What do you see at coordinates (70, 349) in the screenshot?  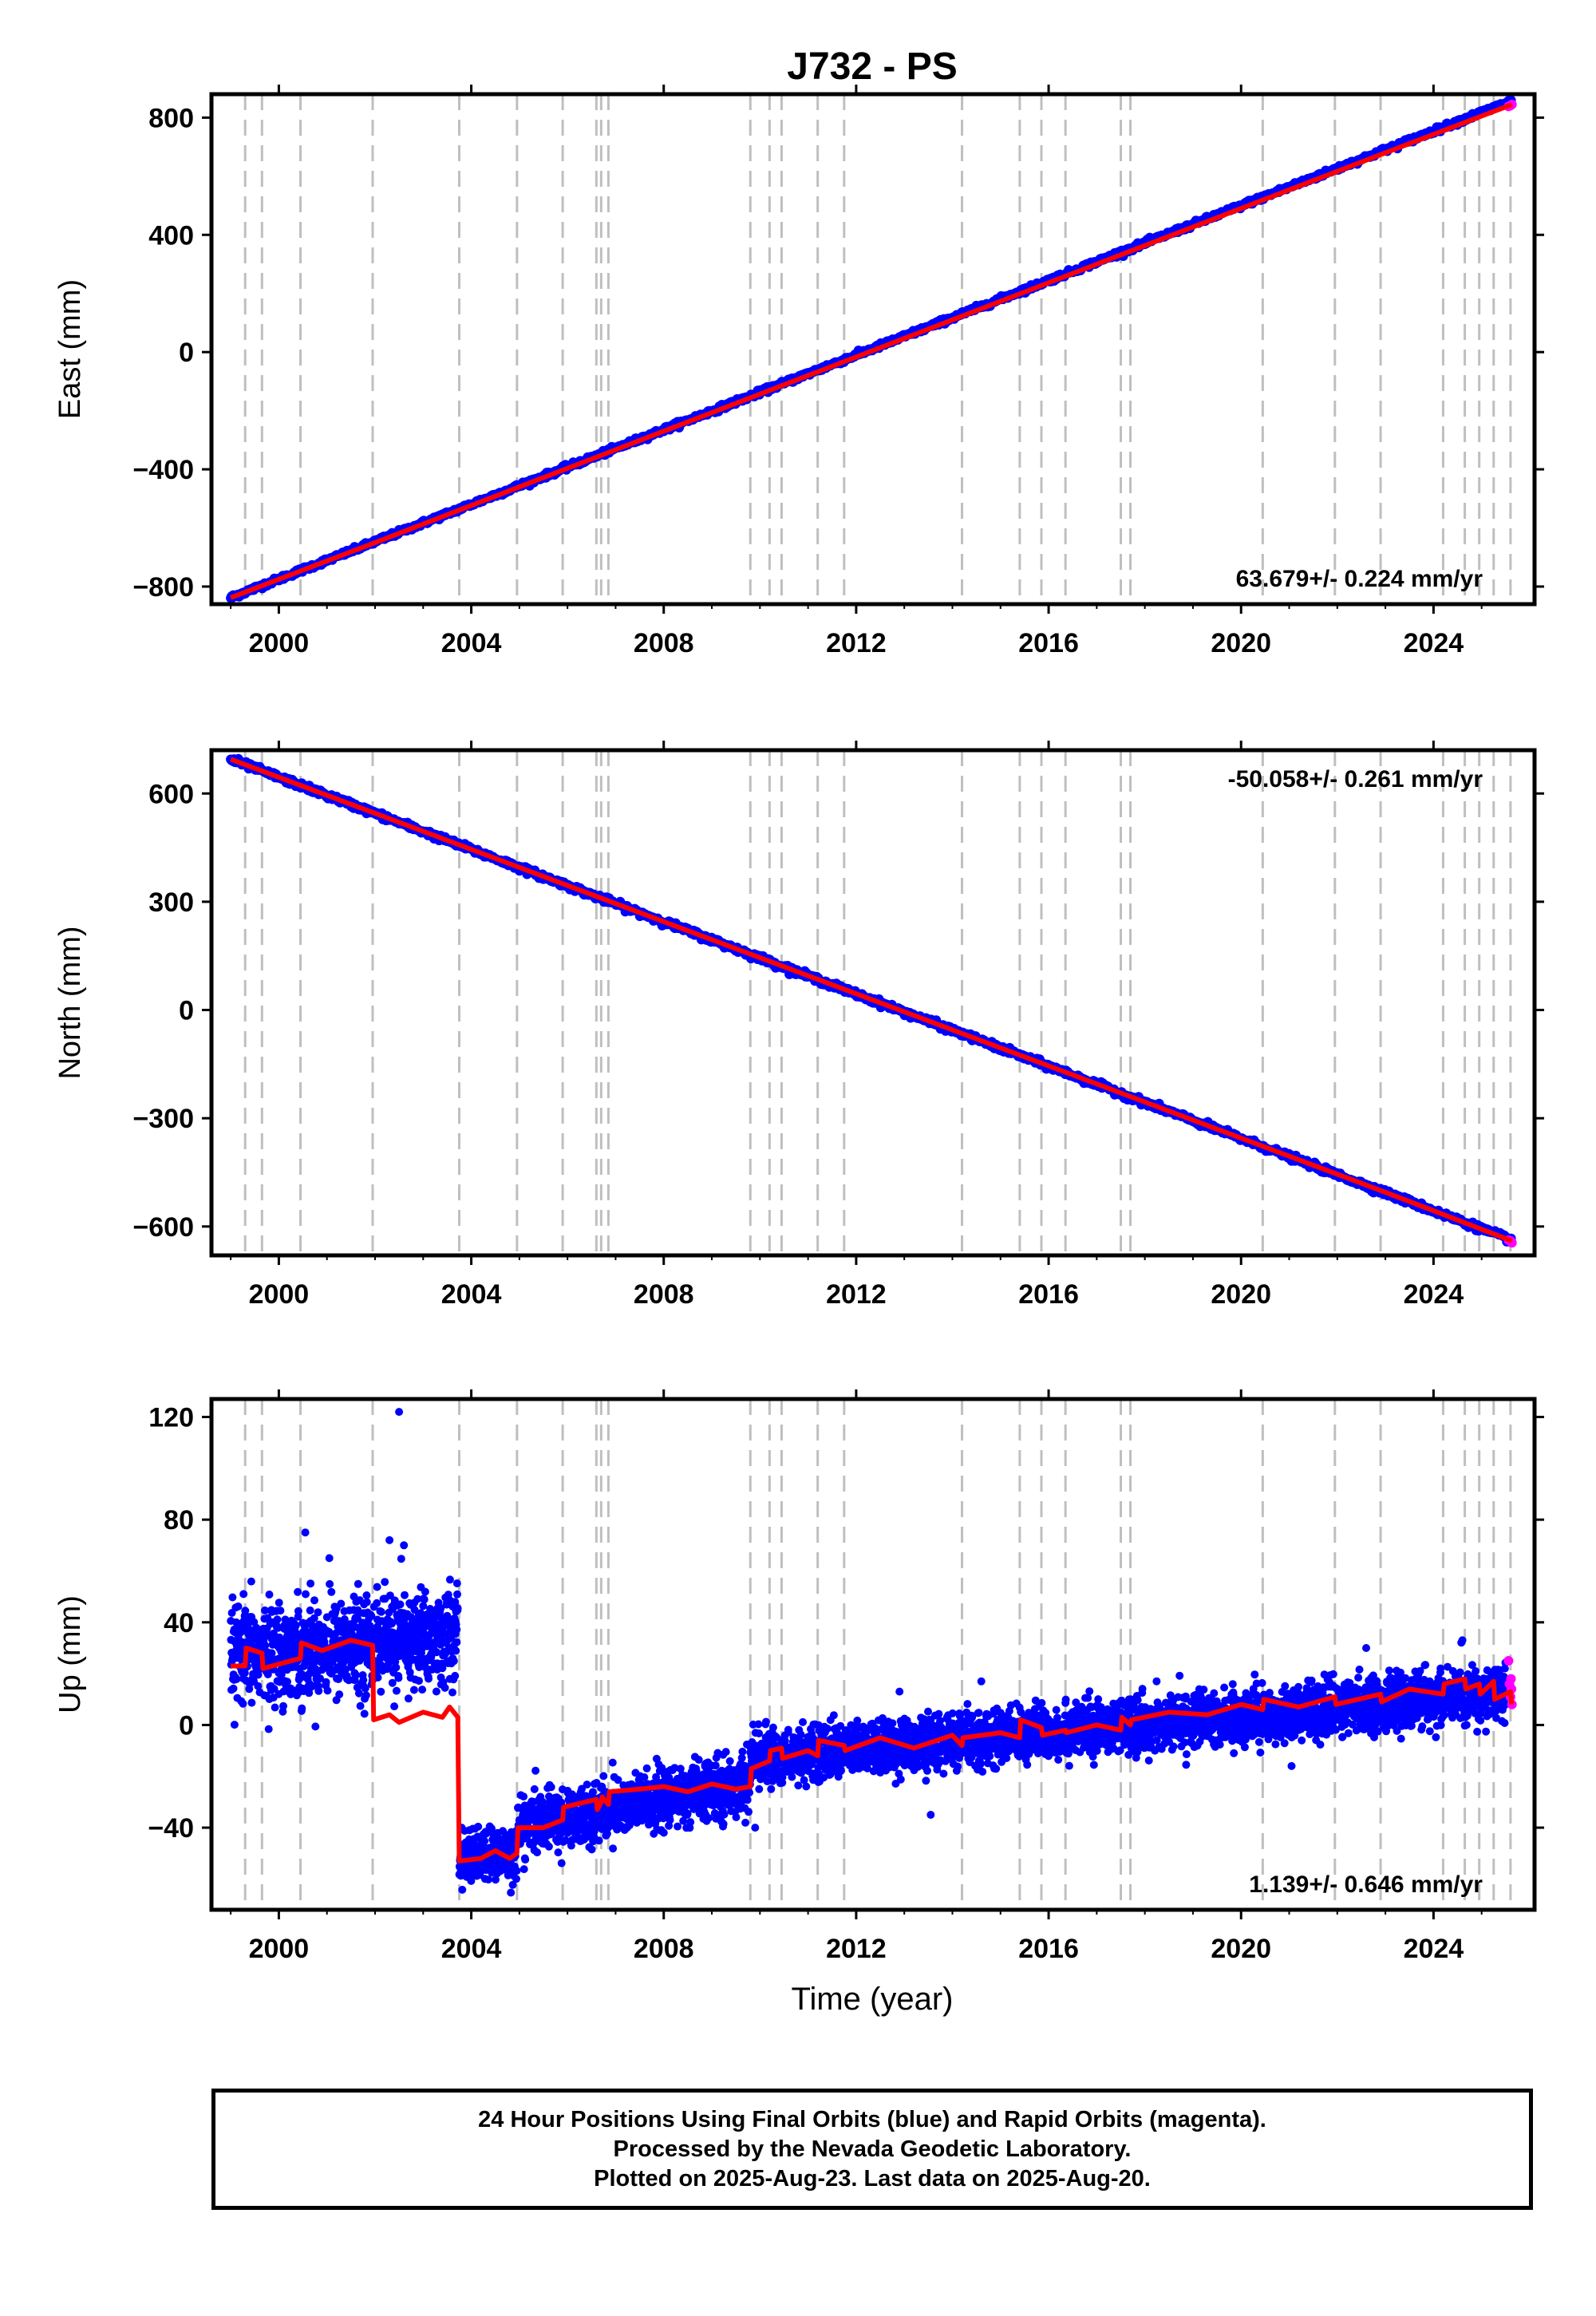 I see `east-y-axis-label: East (mm)` at bounding box center [70, 349].